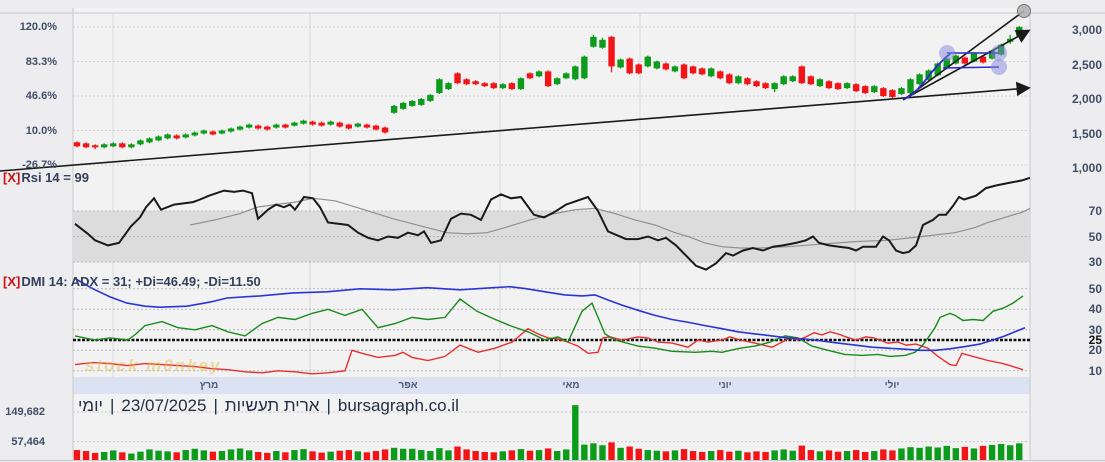 This screenshot has width=1105, height=462. Describe the element at coordinates (1095, 262) in the screenshot. I see `rsi-axis-tick: 30` at that location.